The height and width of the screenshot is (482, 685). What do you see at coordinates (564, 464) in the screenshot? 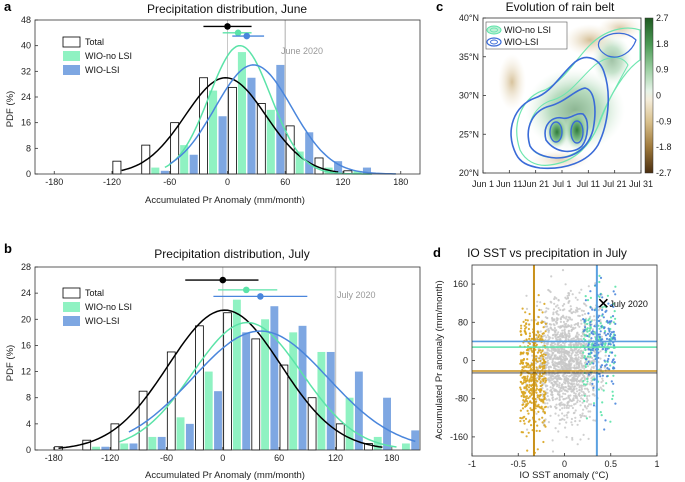
I see `x-tick-label: 0` at bounding box center [564, 464].